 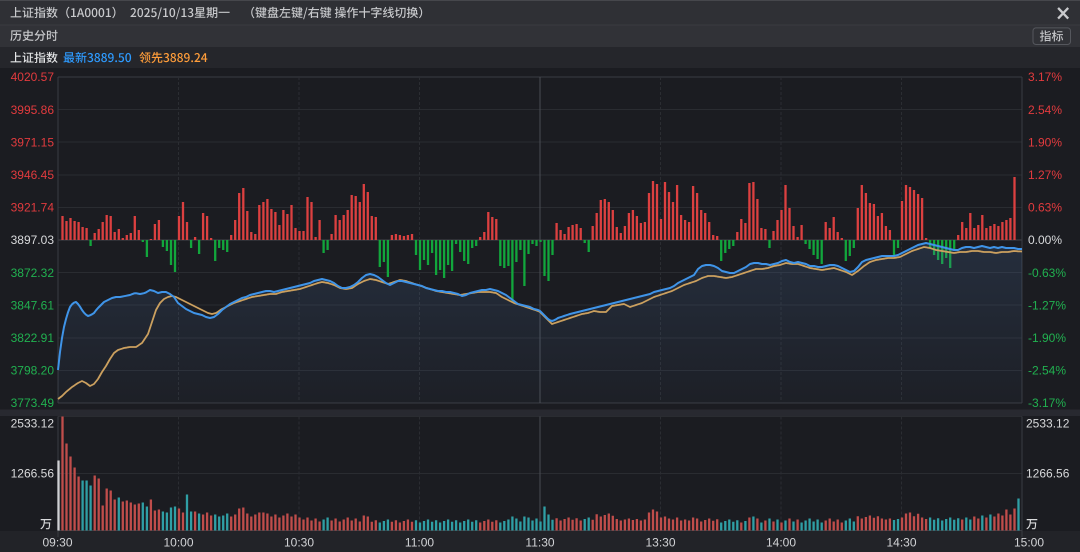 What do you see at coordinates (901, 543) in the screenshot?
I see `svg-text: 14:30` at bounding box center [901, 543].